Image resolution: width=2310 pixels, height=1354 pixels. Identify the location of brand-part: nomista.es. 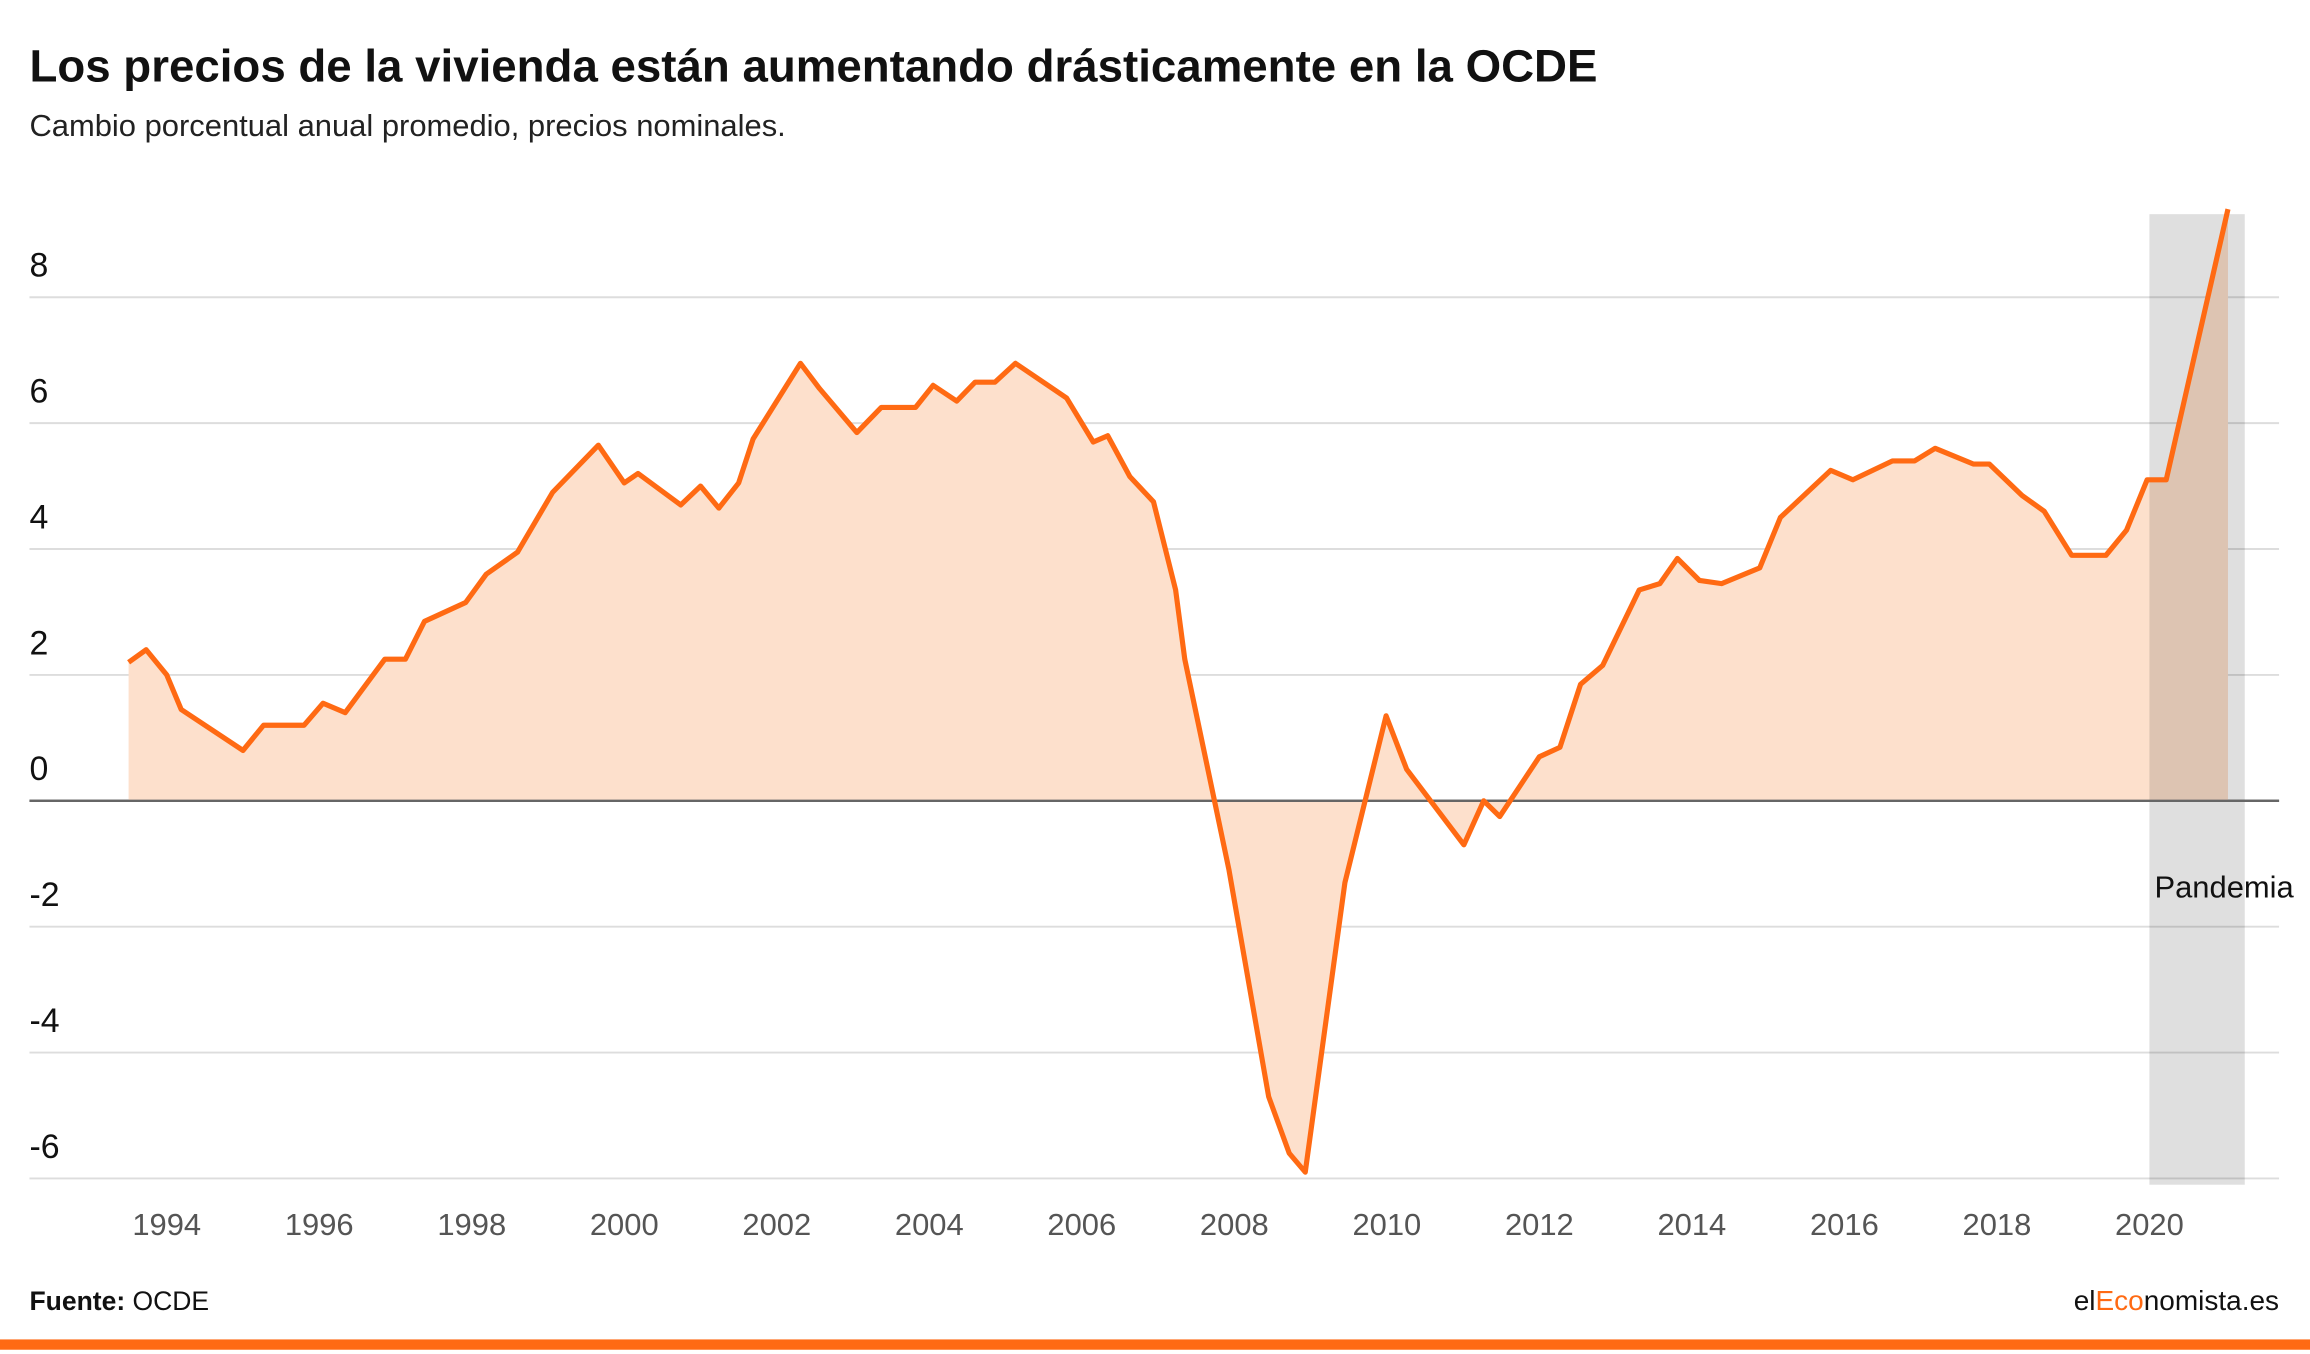
(2211, 1300).